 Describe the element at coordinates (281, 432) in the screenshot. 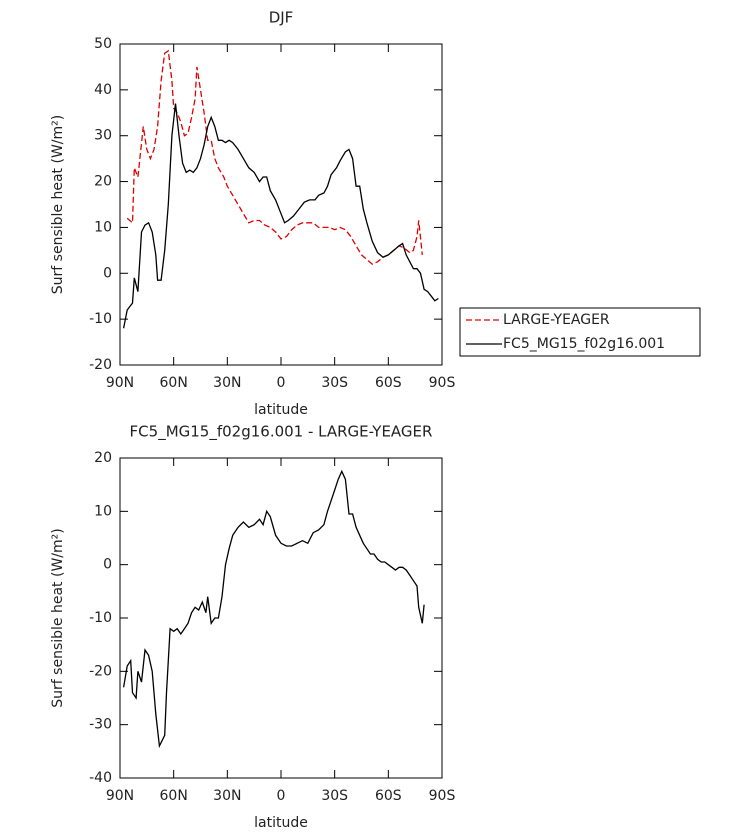

I see `chart-title: FC5_MG15_f02g16.001 - LARGE-YEAGER` at that location.